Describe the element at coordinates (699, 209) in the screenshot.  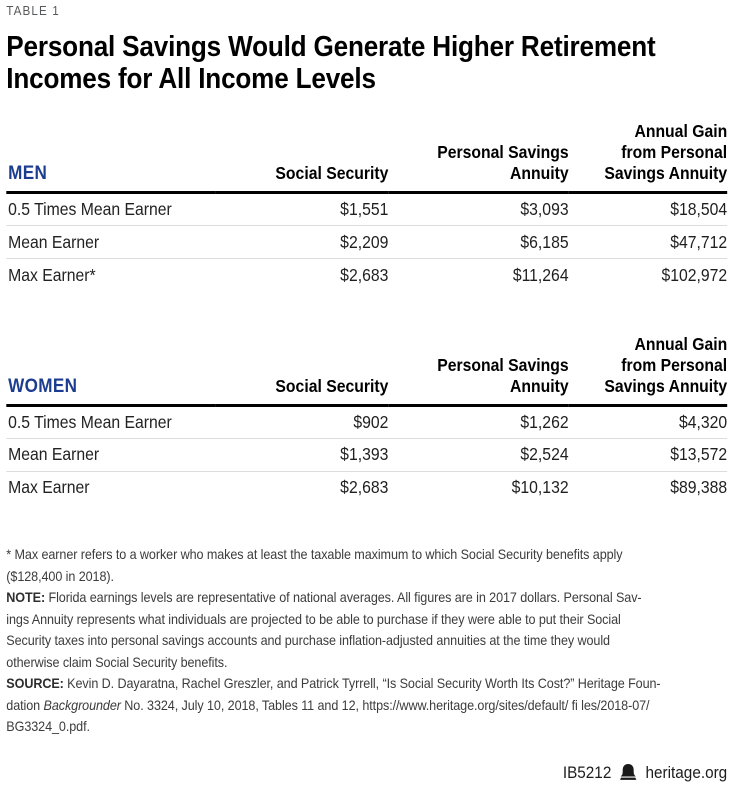
I see `cell-value: $18,504` at that location.